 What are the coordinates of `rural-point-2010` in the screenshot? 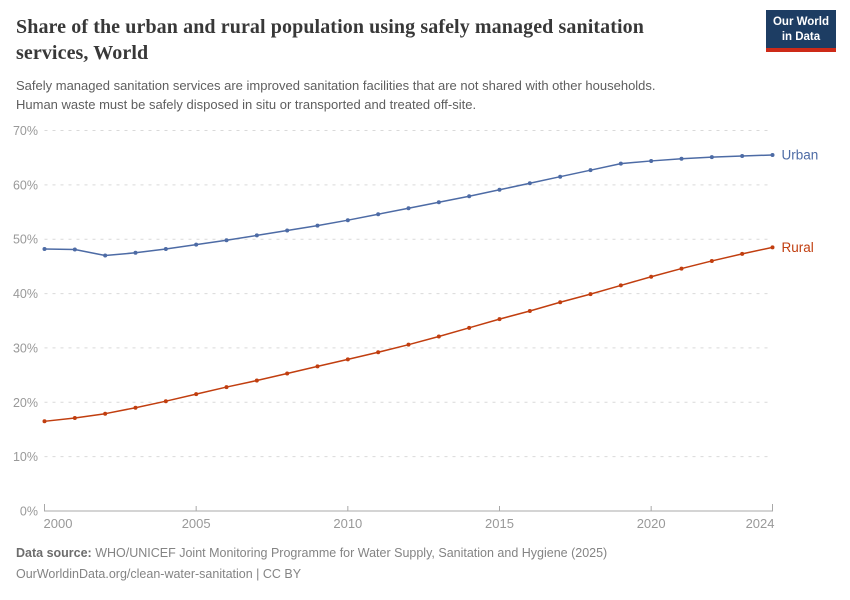 It's located at (347, 359).